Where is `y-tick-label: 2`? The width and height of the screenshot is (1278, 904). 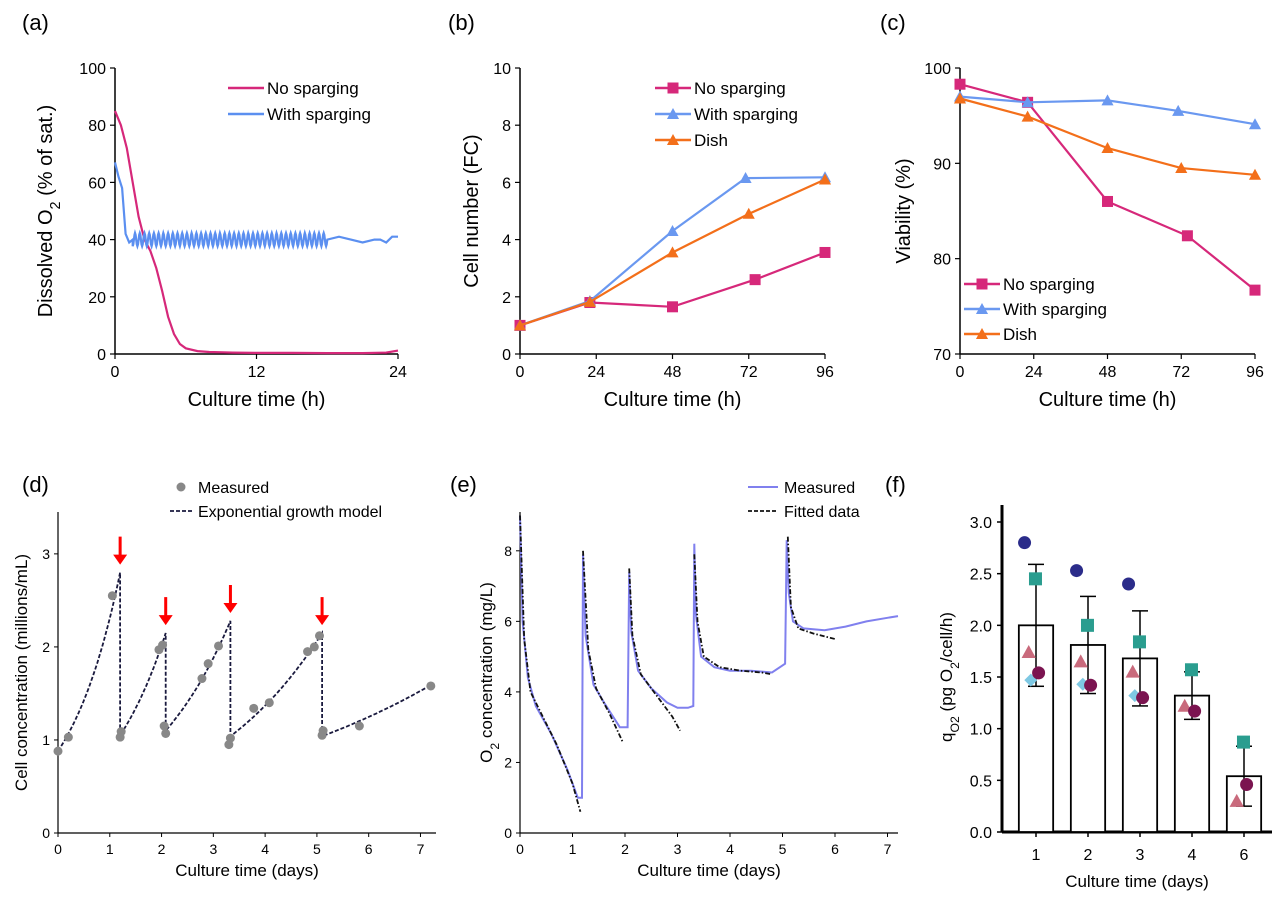 y-tick-label: 2 is located at coordinates (46, 647).